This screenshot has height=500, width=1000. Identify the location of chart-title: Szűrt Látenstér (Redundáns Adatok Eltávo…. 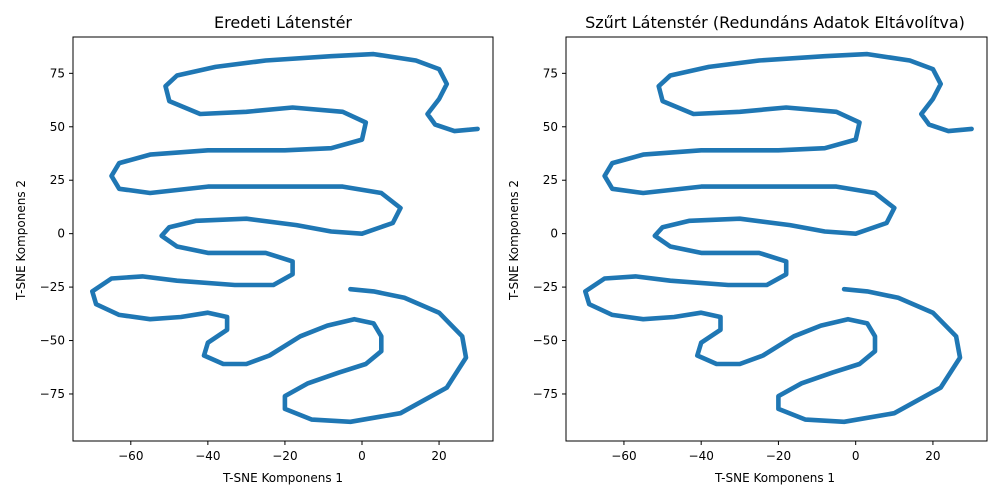
(775, 22).